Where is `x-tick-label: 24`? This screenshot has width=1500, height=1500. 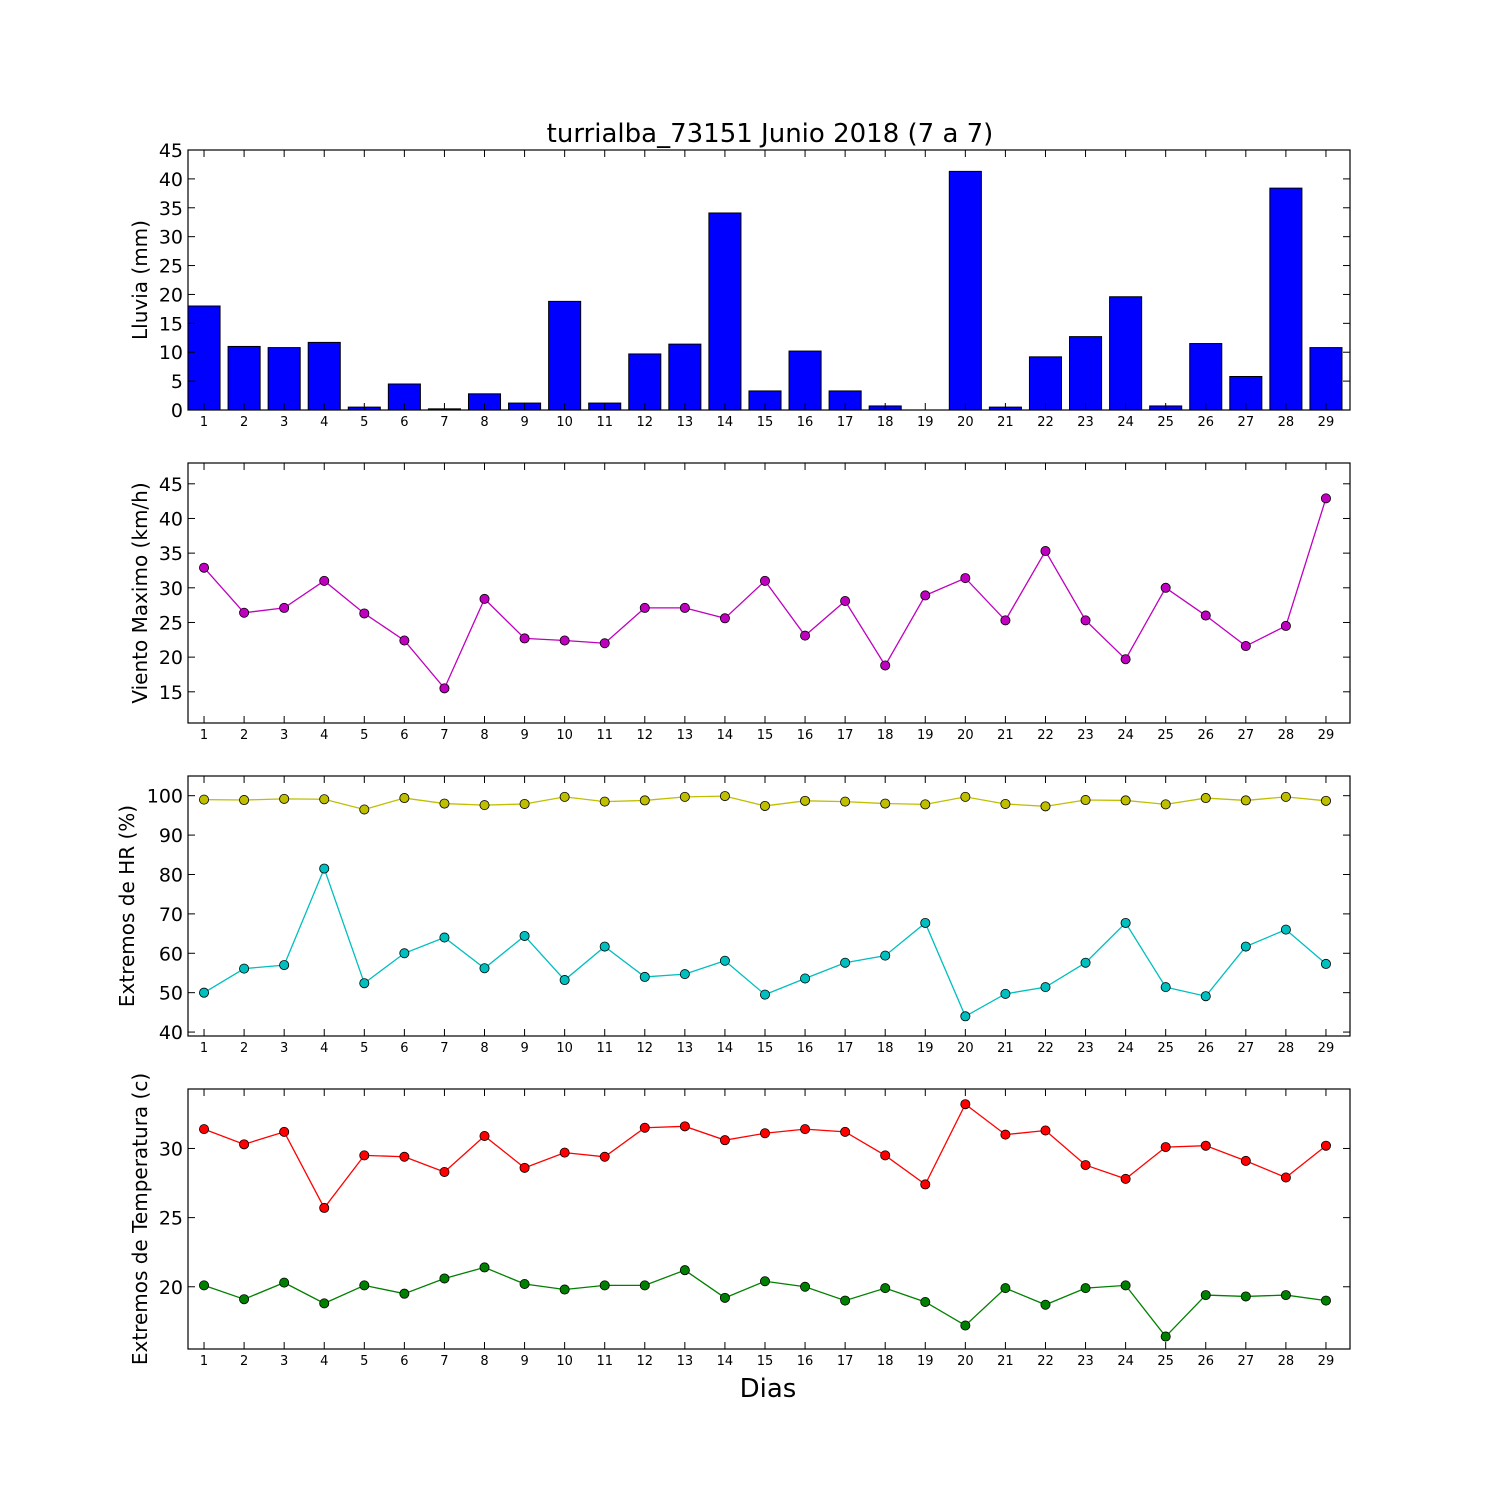 x-tick-label: 24 is located at coordinates (1125, 1048).